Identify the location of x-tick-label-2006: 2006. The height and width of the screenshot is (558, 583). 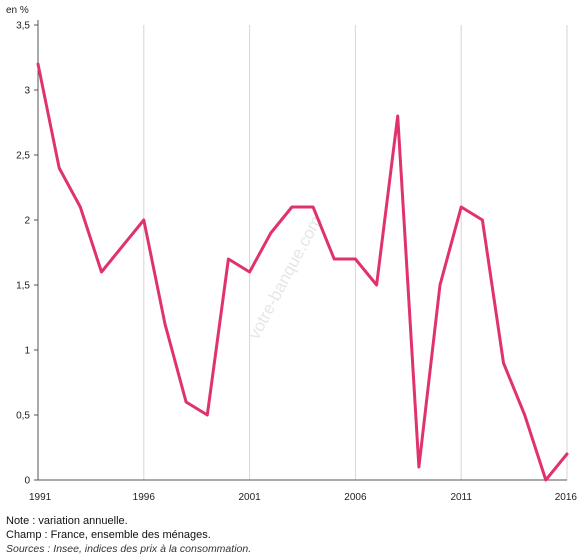
(355, 497).